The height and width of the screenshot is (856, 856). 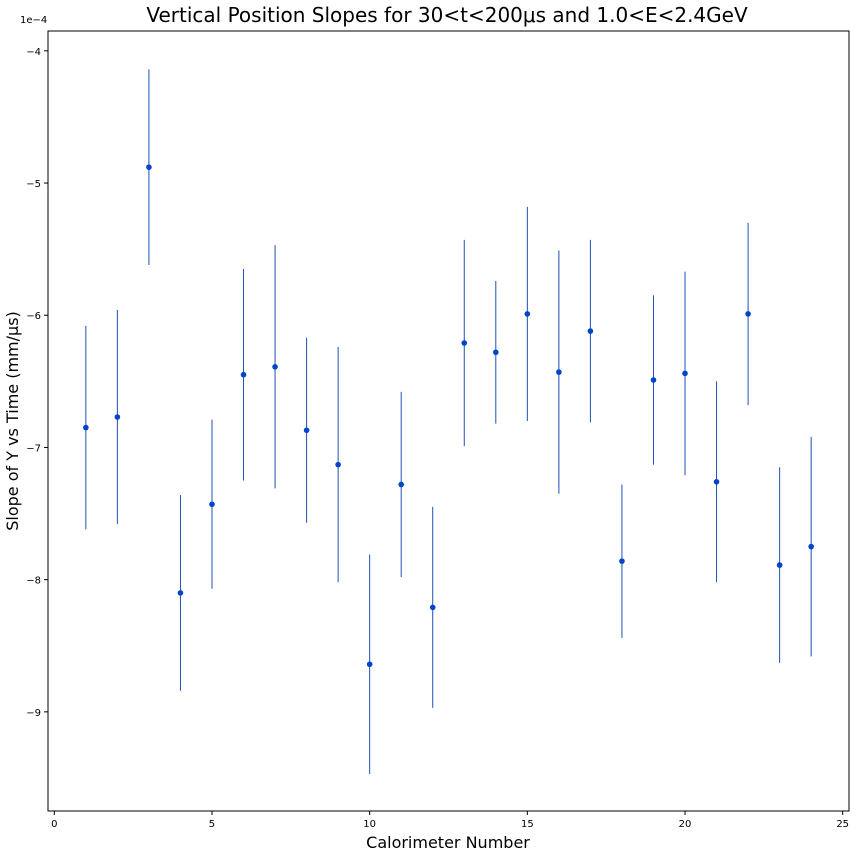 What do you see at coordinates (33, 713) in the screenshot?
I see `y-tick-label: −9` at bounding box center [33, 713].